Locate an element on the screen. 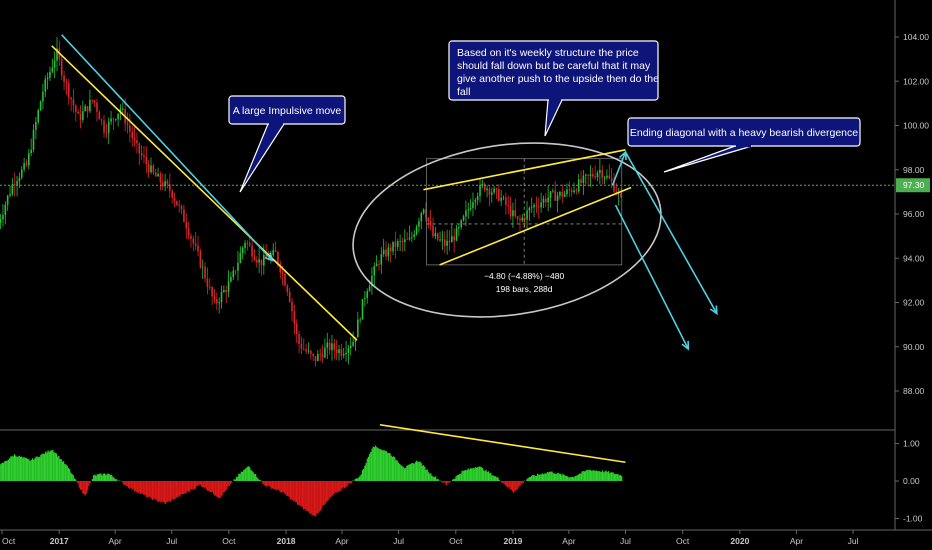  trendline is located at coordinates (651, 277).